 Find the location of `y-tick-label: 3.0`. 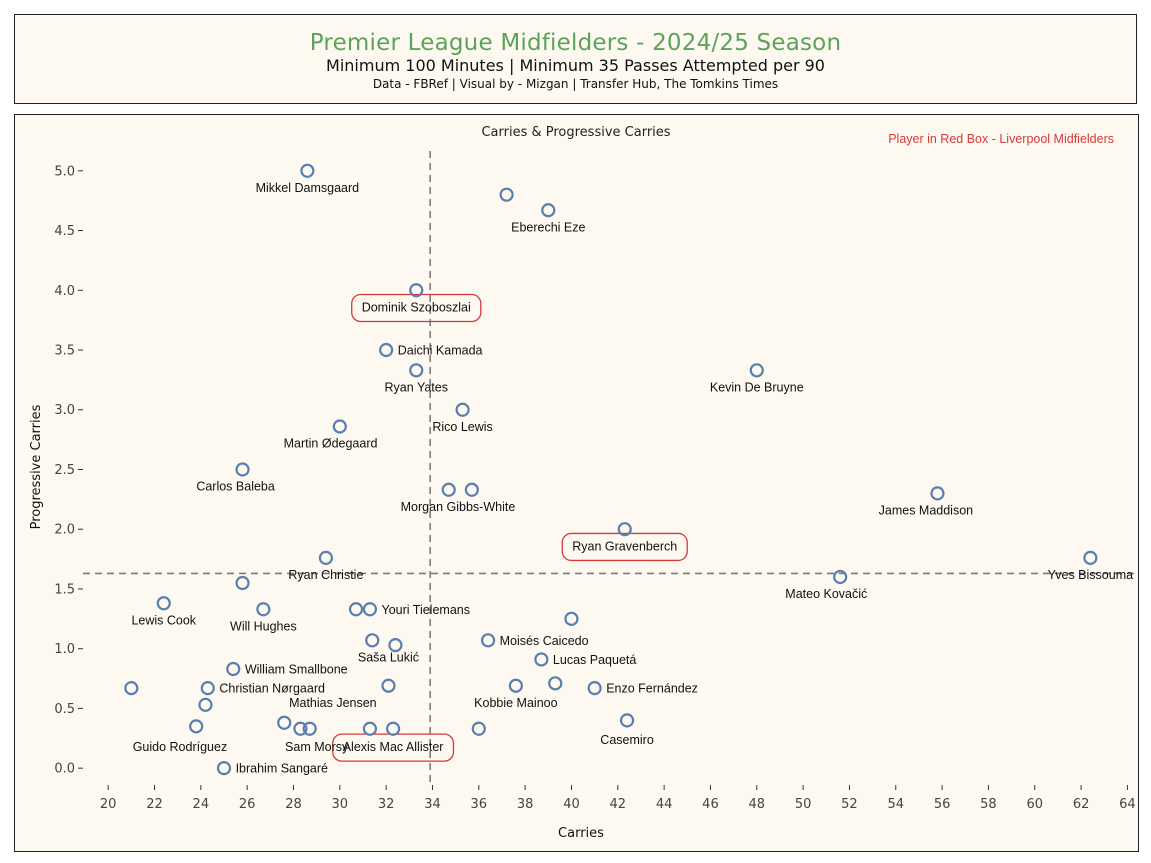

y-tick-label: 3.0 is located at coordinates (64, 410).